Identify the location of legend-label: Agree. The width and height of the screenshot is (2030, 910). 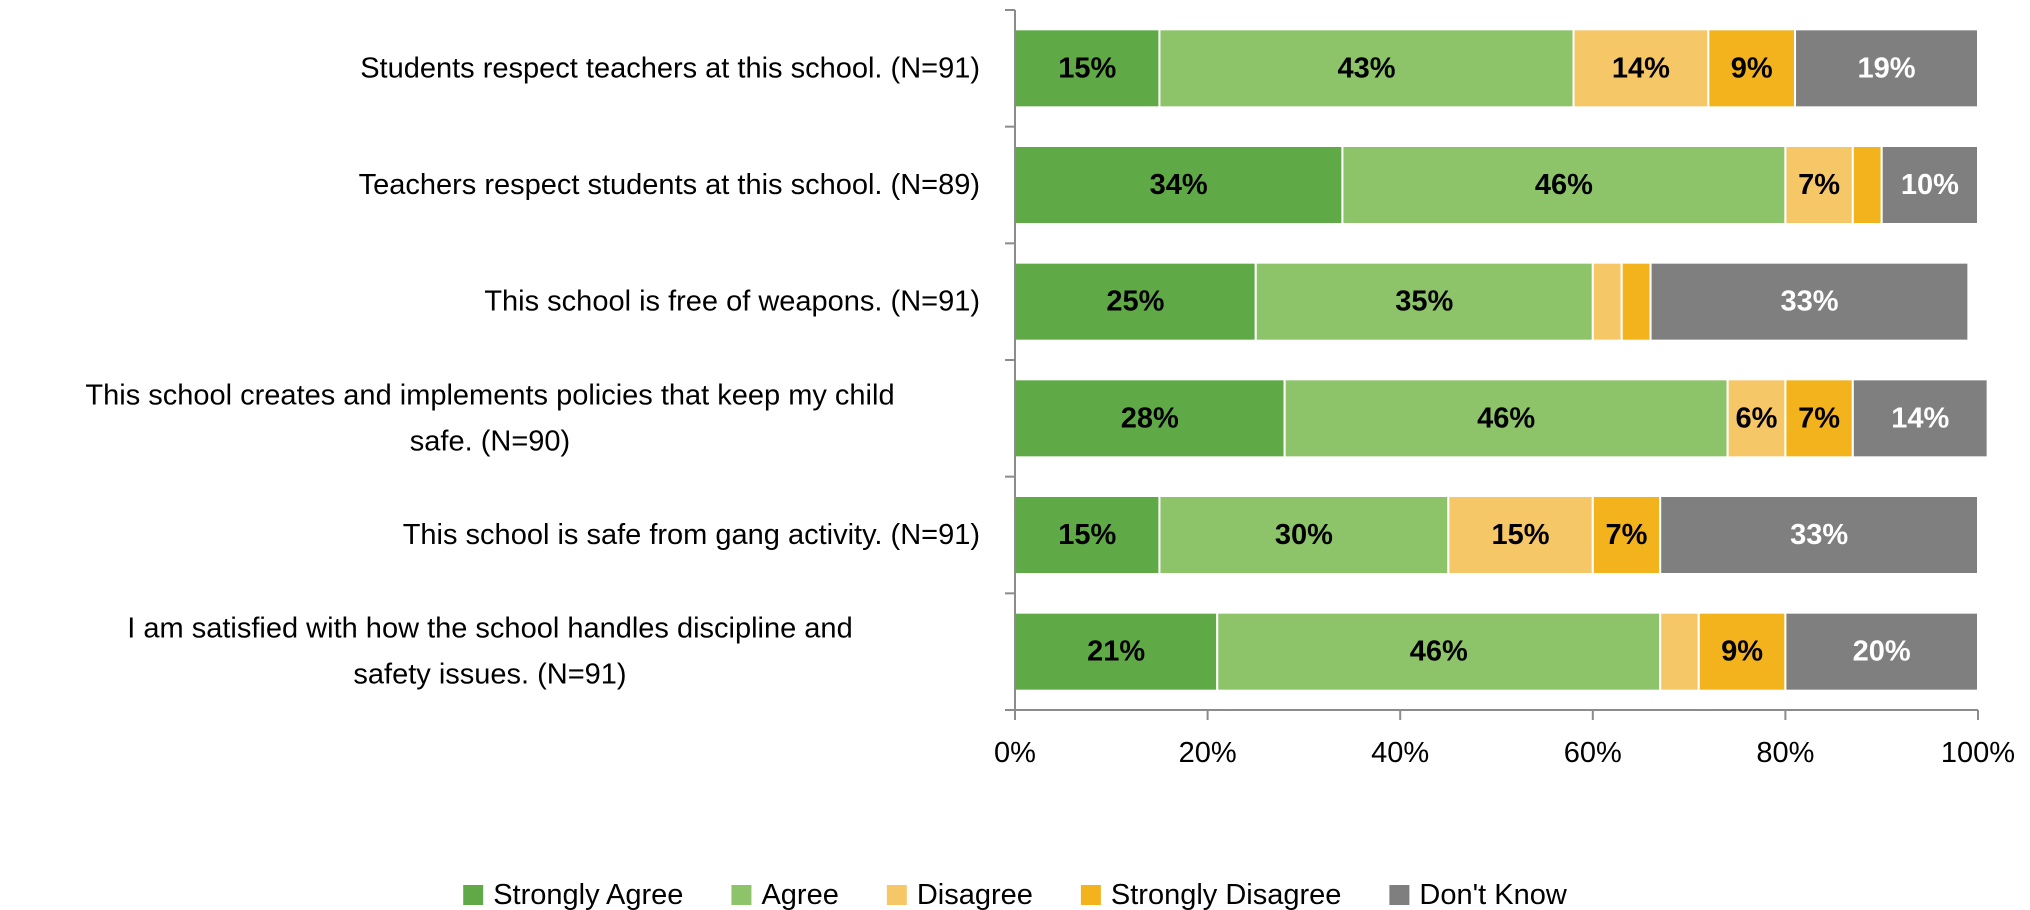
(799, 894).